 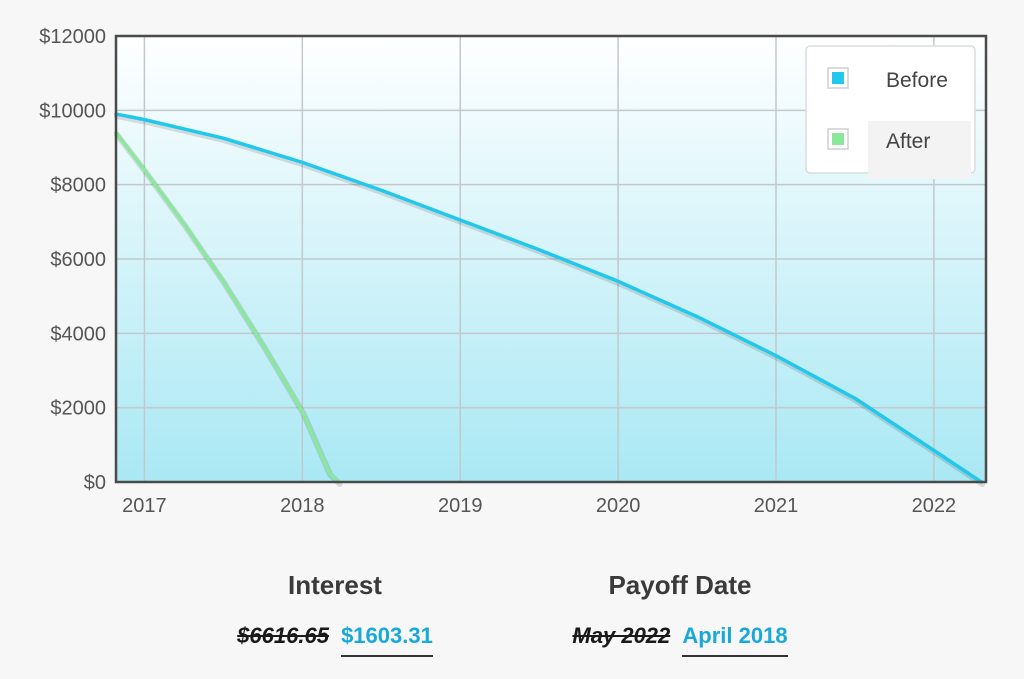 What do you see at coordinates (78, 334) in the screenshot?
I see `y-tick-label: $4000` at bounding box center [78, 334].